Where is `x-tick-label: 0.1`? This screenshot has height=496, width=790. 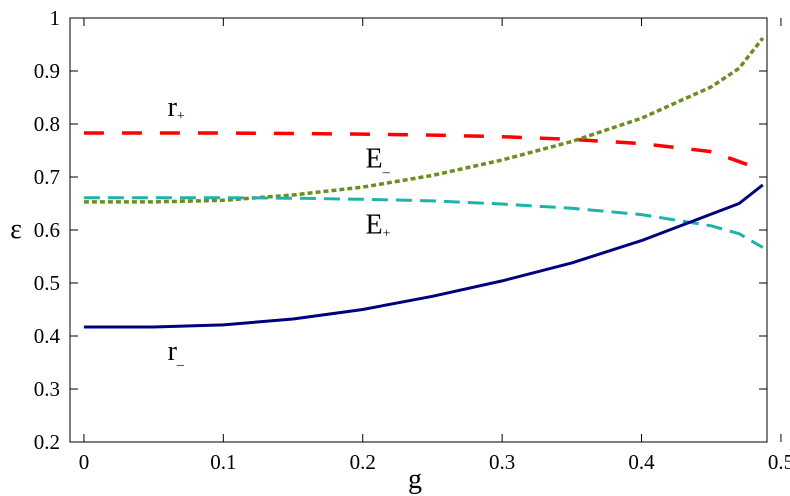 x-tick-label: 0.1 is located at coordinates (223, 462).